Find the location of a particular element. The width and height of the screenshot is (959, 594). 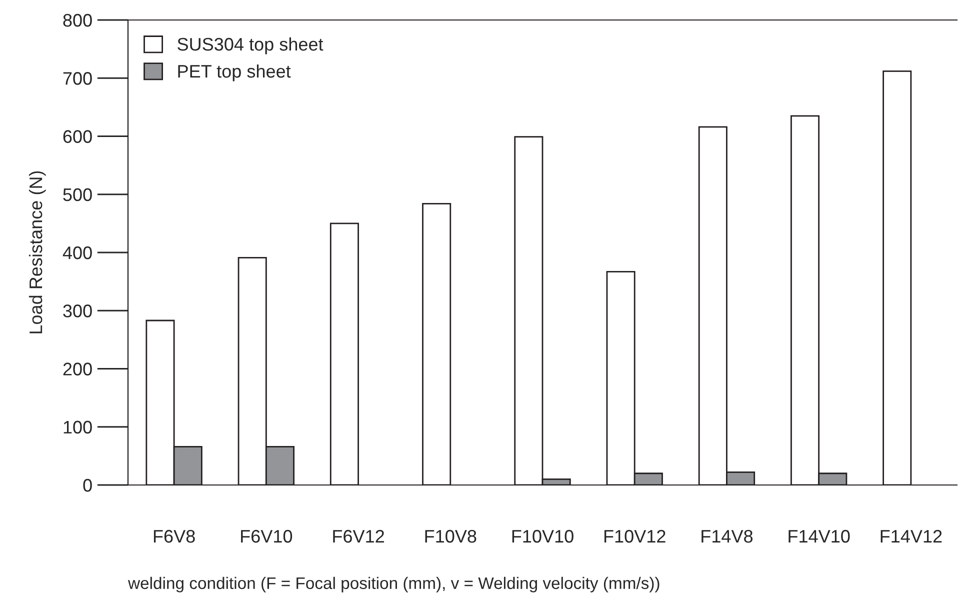

y-tick-label: 0 is located at coordinates (87, 485).